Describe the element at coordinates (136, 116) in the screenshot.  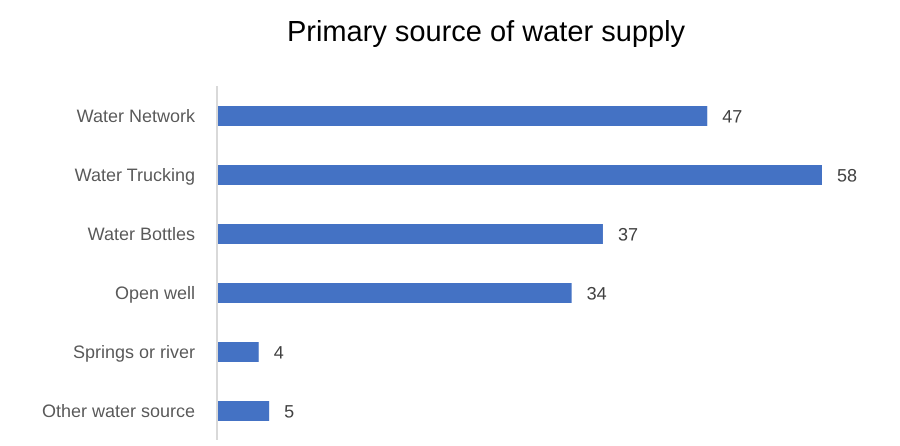
I see `y-tick-label: Water Network` at that location.